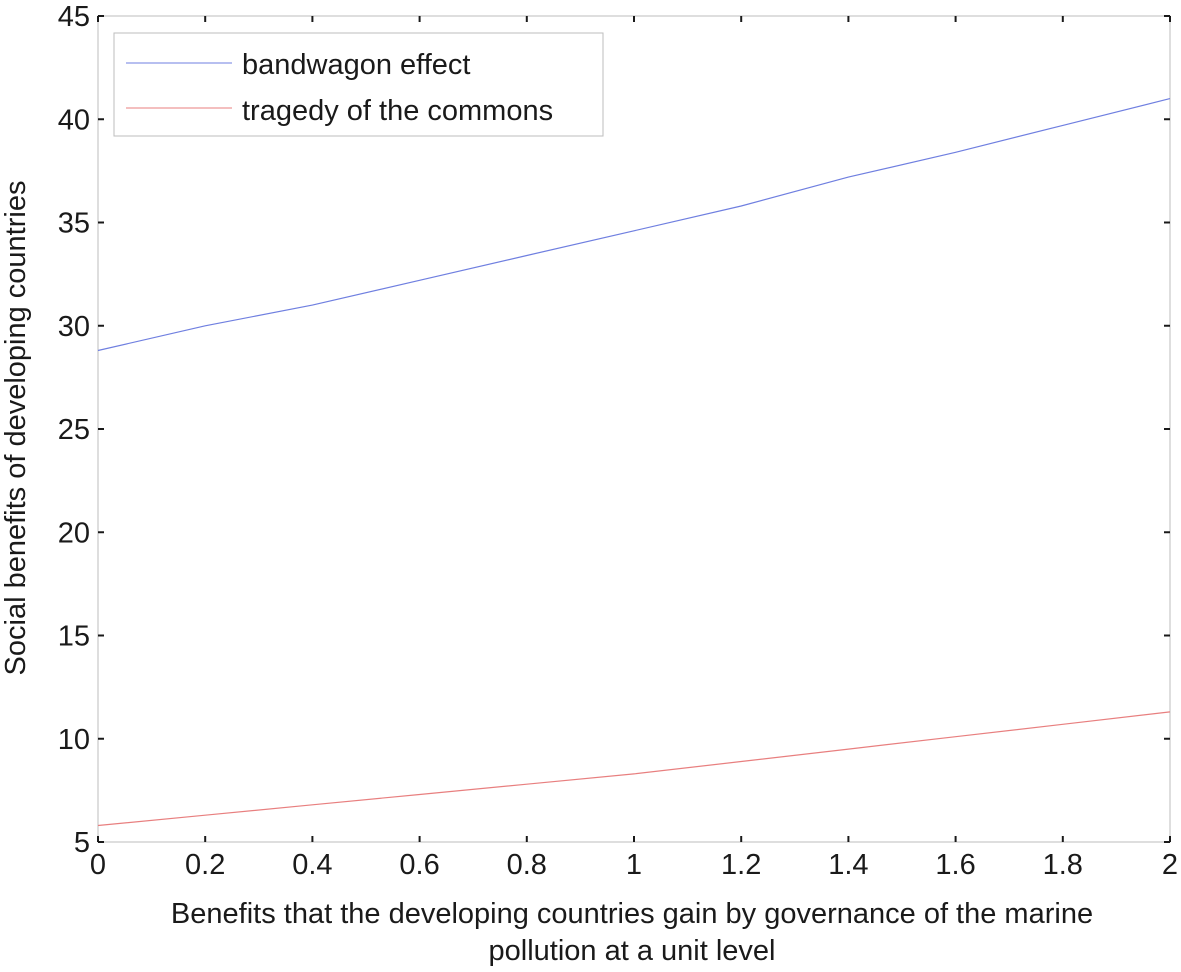 The height and width of the screenshot is (972, 1181). Describe the element at coordinates (16, 428) in the screenshot. I see `y-axis-title: Social benefits of developing countries` at that location.